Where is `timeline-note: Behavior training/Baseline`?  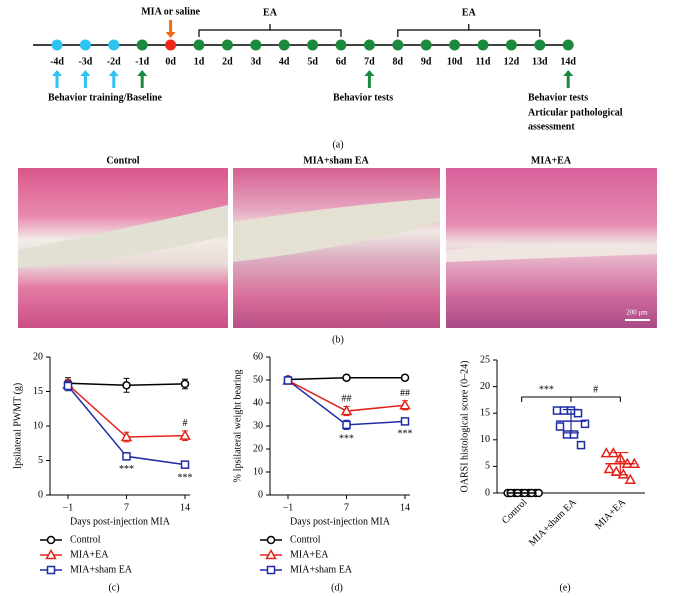 timeline-note: Behavior training/Baseline is located at coordinates (105, 97).